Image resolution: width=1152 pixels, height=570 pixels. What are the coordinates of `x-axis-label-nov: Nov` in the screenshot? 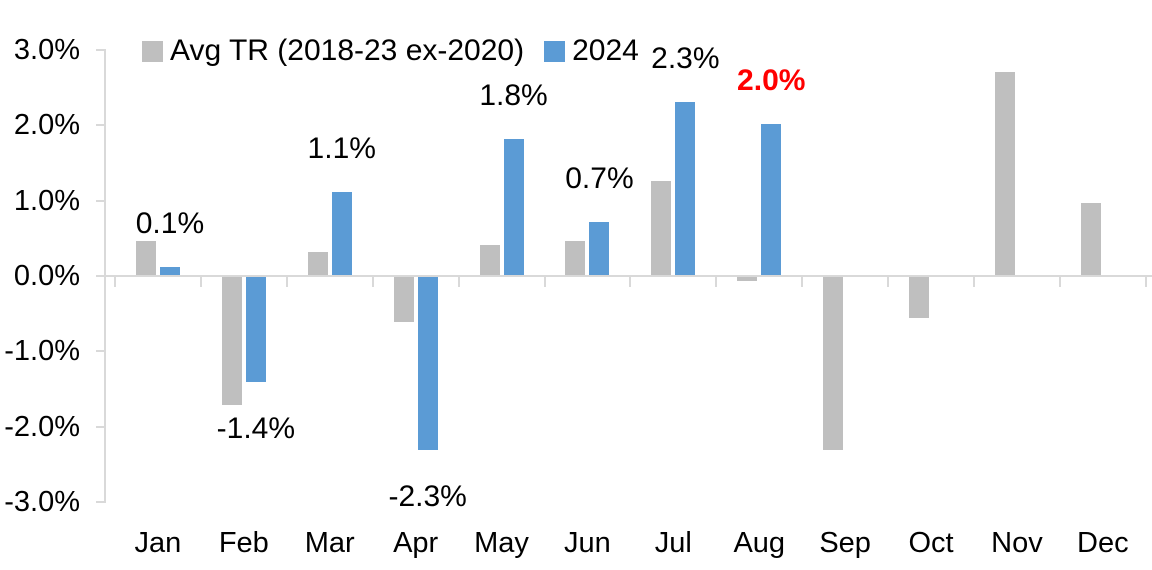 It's located at (1017, 543).